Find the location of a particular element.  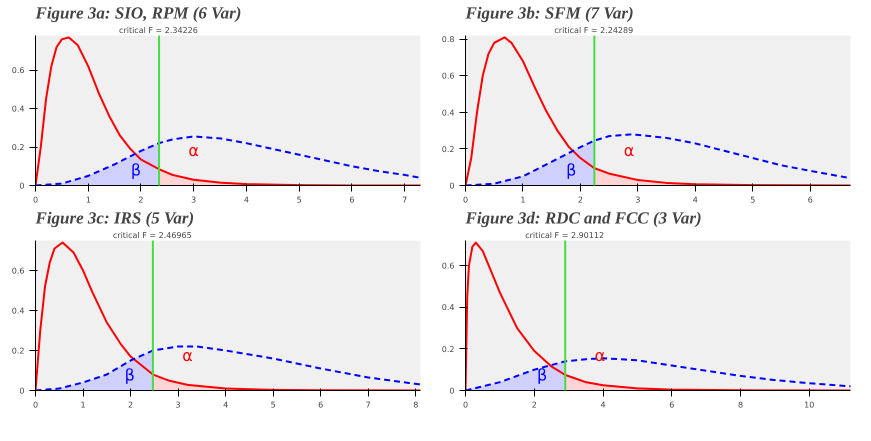

chart-title: Figure 3c: IRS (5 Var) is located at coordinates (114, 218).